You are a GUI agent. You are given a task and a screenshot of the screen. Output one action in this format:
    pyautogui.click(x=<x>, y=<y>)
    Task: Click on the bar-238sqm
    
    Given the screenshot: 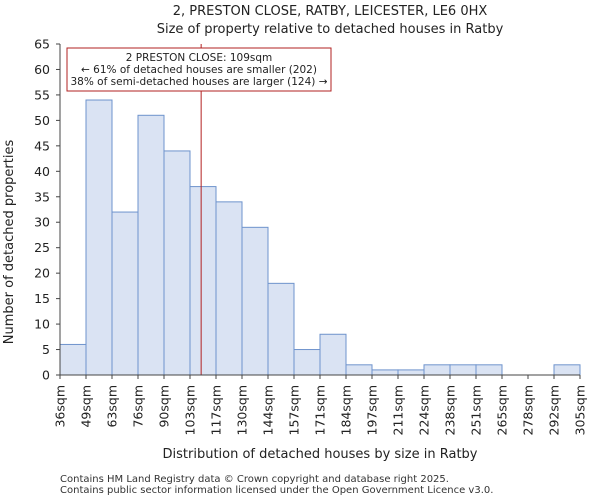 What is the action you would take?
    pyautogui.click(x=463, y=370)
    